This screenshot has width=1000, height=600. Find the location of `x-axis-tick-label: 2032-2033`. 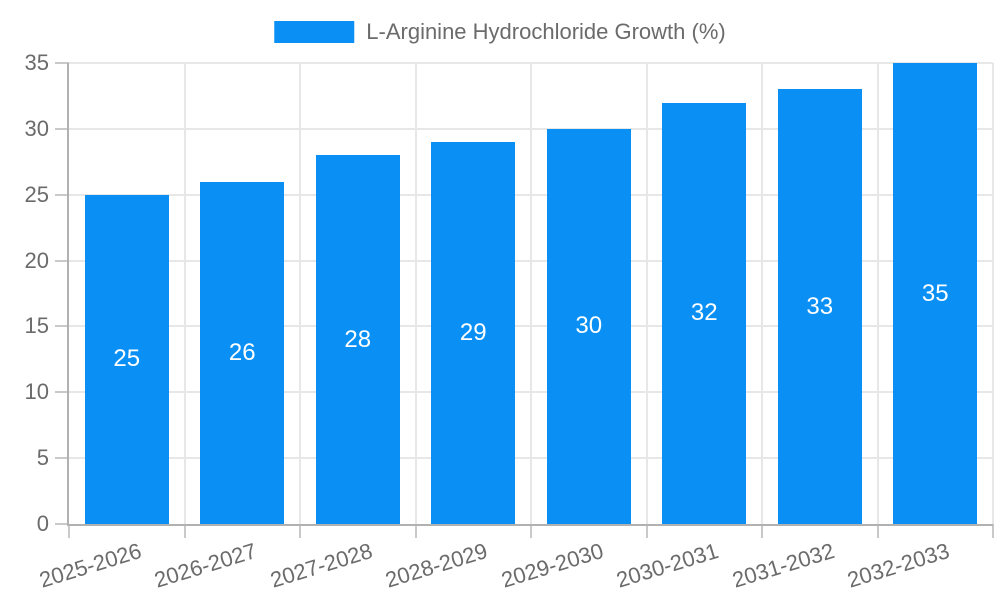

x-axis-tick-label: 2032-2033 is located at coordinates (898, 565).